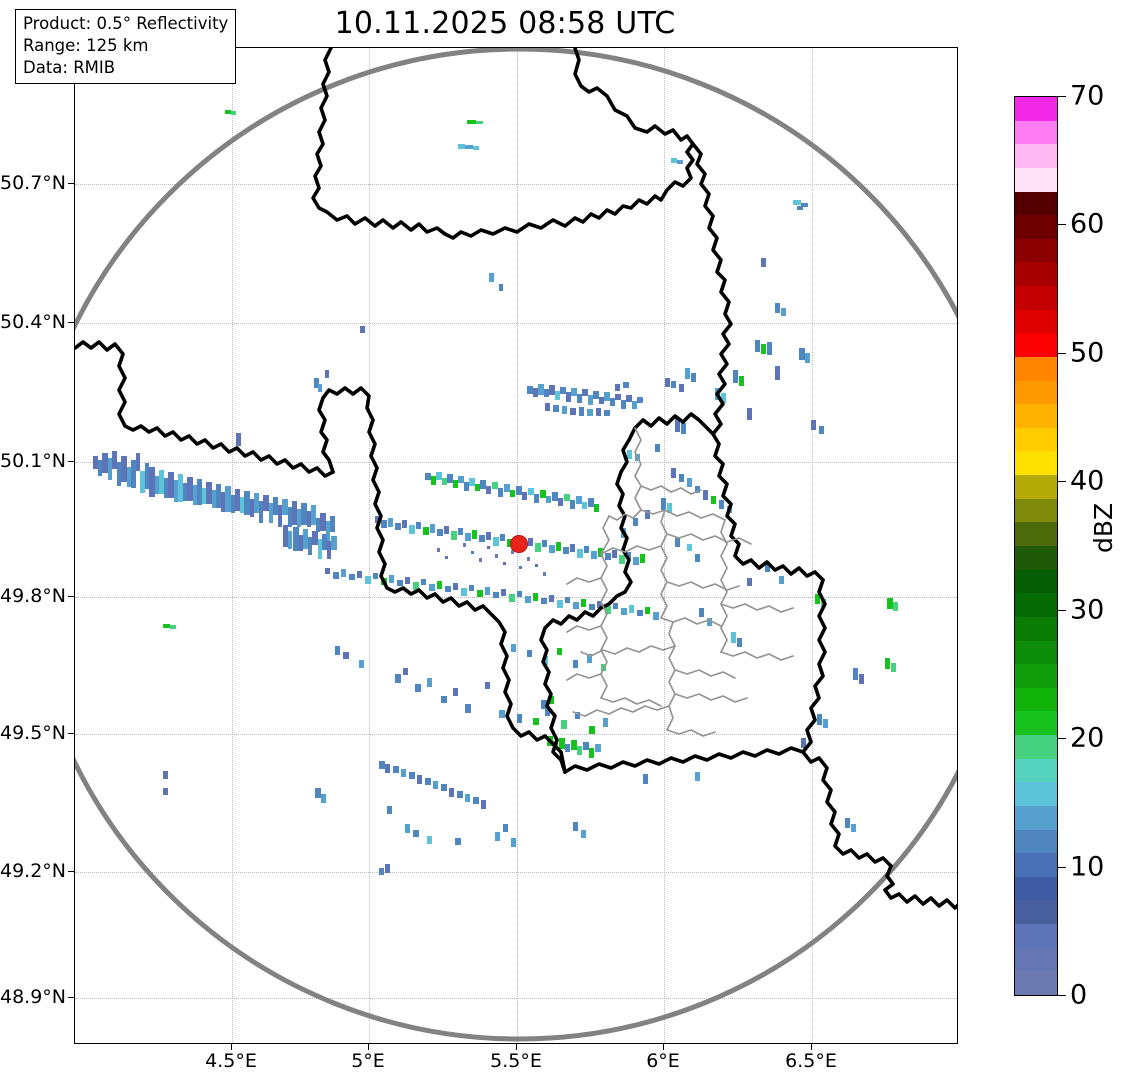 This screenshot has height=1081, width=1148. Describe the element at coordinates (663, 1047) in the screenshot. I see `xtick-mark-6.0` at that location.